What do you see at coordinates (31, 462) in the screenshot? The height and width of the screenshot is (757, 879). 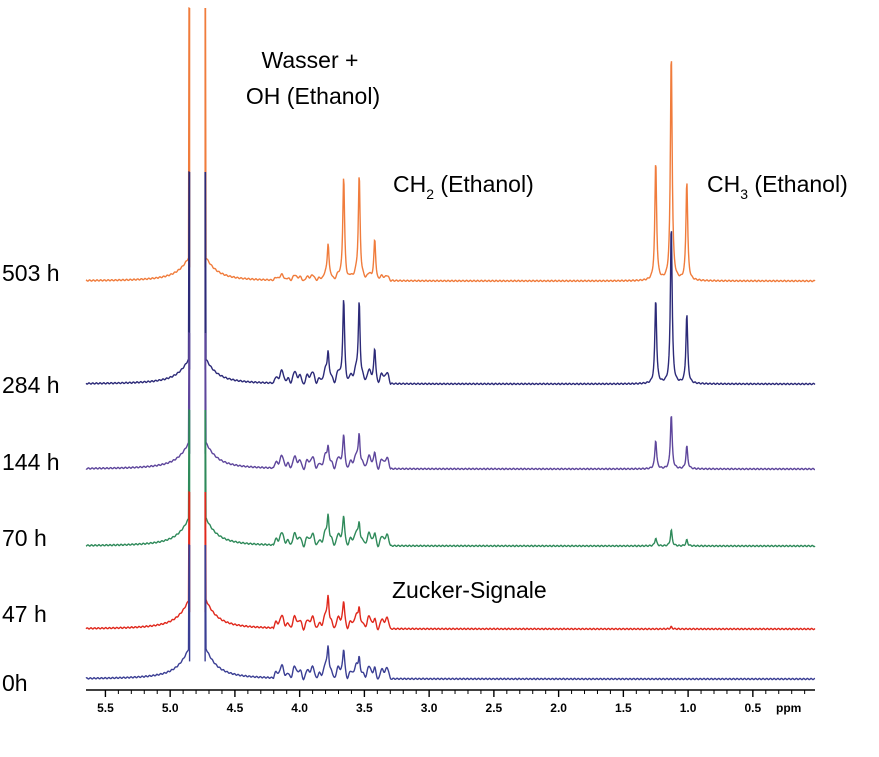 I see `series-label: 144 h` at bounding box center [31, 462].